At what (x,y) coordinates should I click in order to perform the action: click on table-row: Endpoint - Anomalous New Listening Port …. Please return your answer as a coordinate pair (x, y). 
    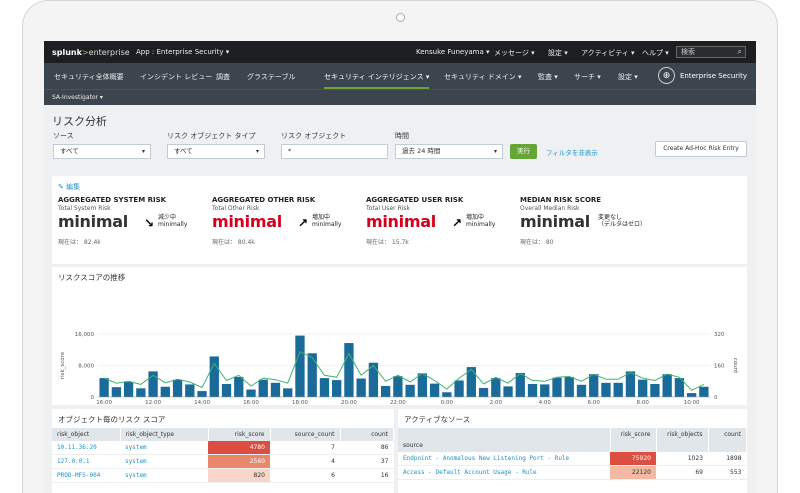
    Looking at the image, I should click on (572, 459).